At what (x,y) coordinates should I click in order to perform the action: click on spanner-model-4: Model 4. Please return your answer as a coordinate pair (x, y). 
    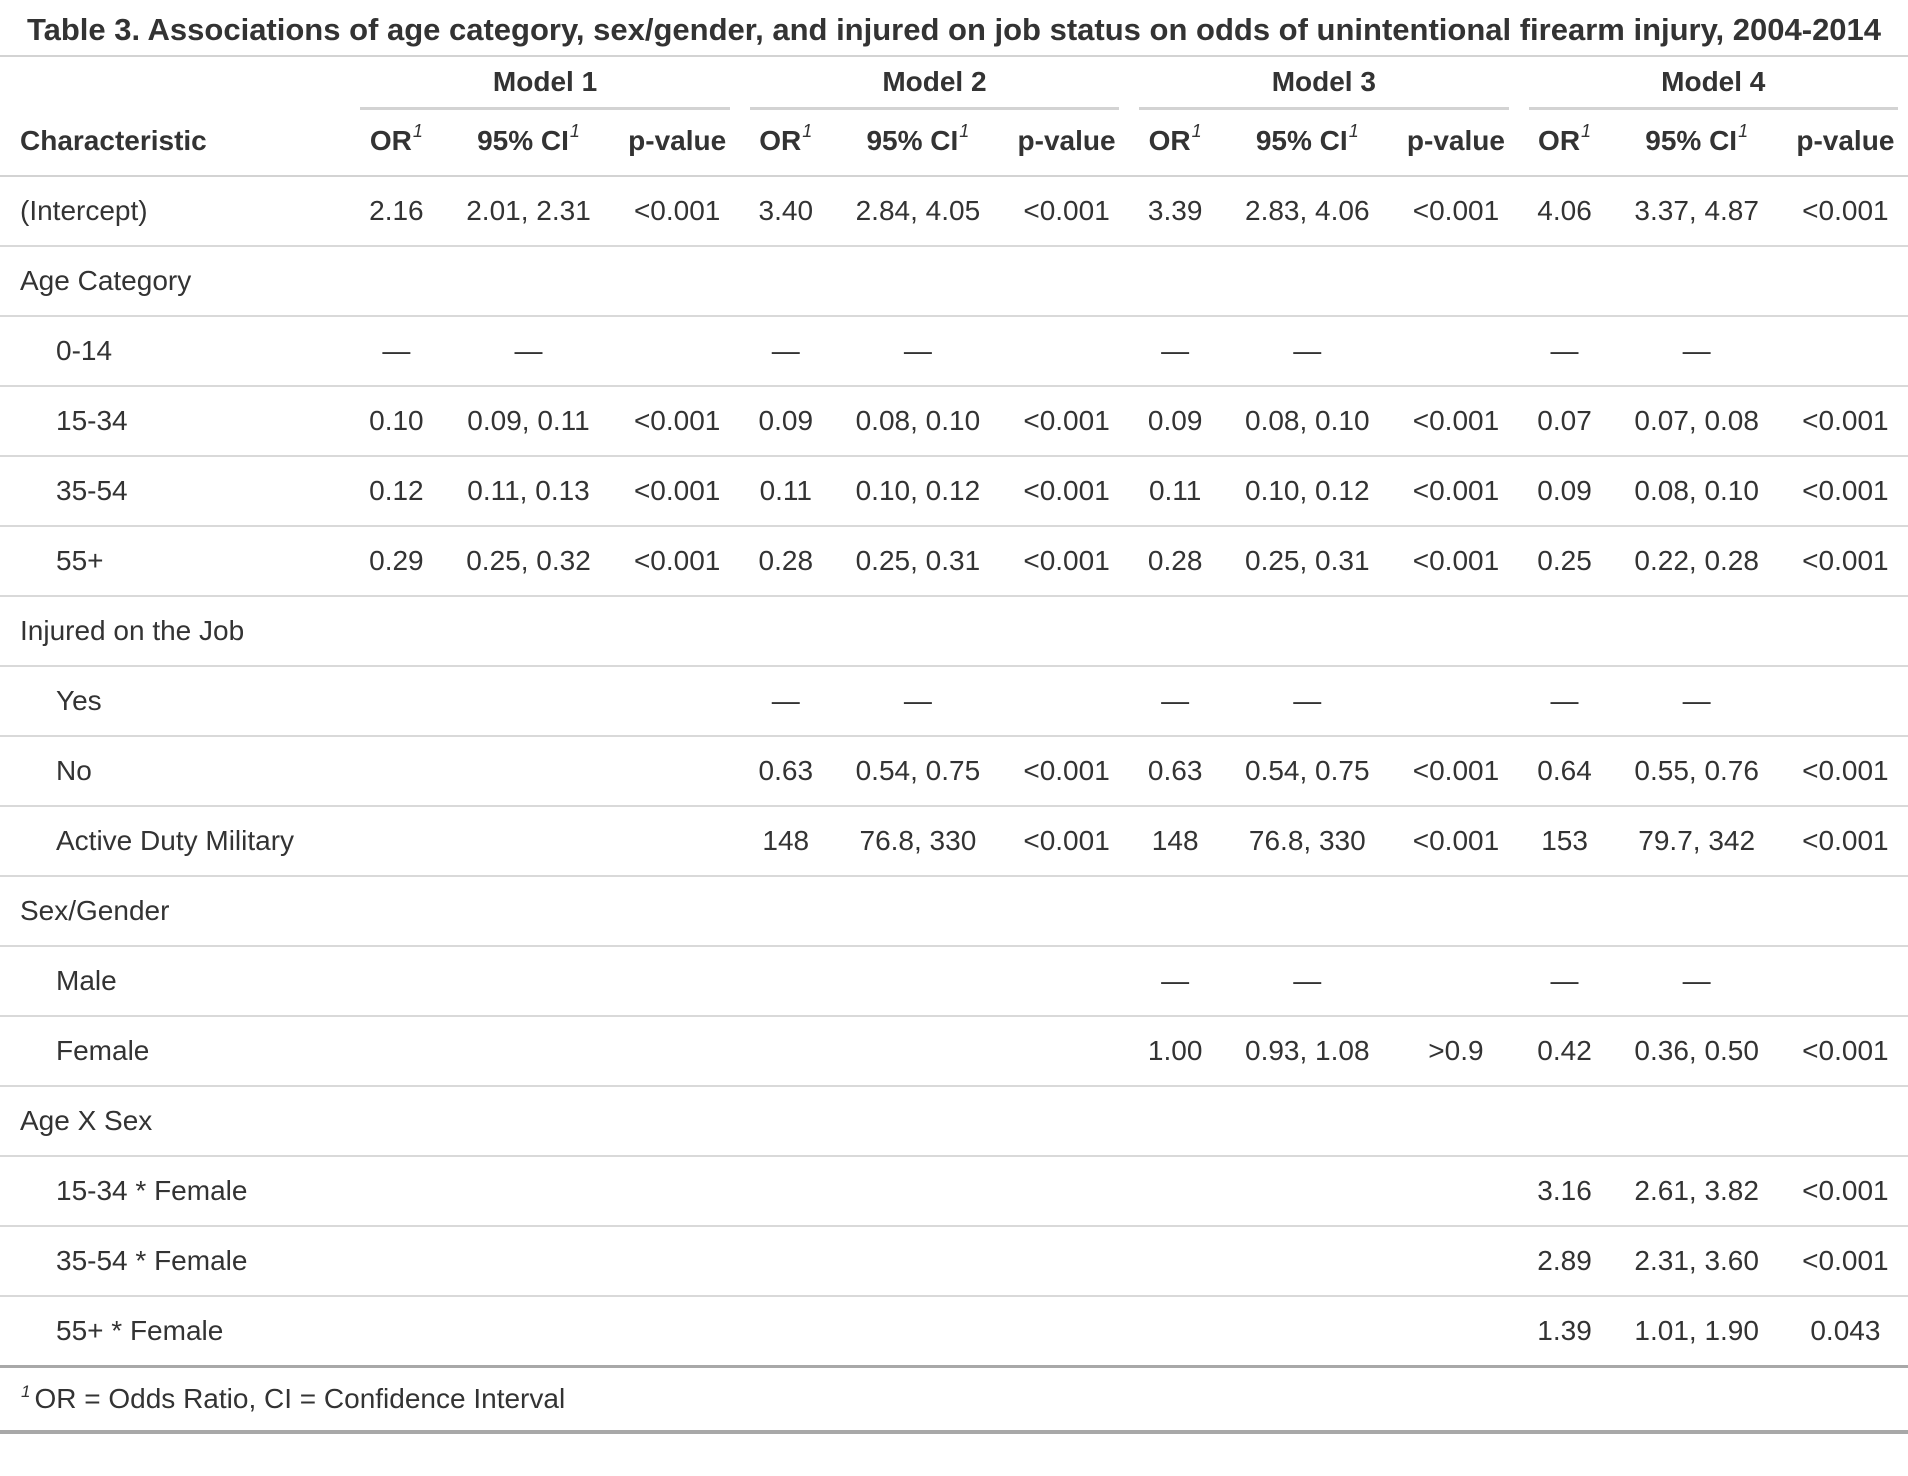
    Looking at the image, I should click on (1713, 83).